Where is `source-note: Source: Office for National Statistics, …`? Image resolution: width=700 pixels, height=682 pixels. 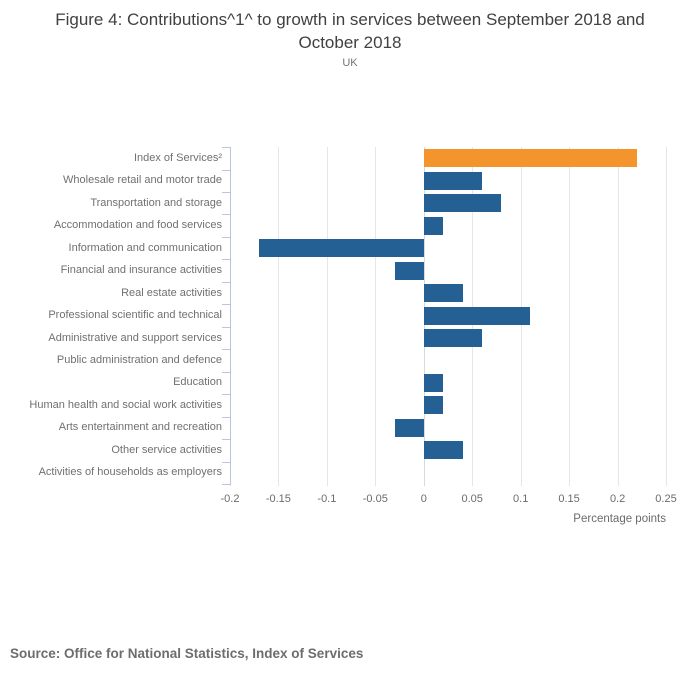 source-note: Source: Office for National Statistics, … is located at coordinates (187, 653).